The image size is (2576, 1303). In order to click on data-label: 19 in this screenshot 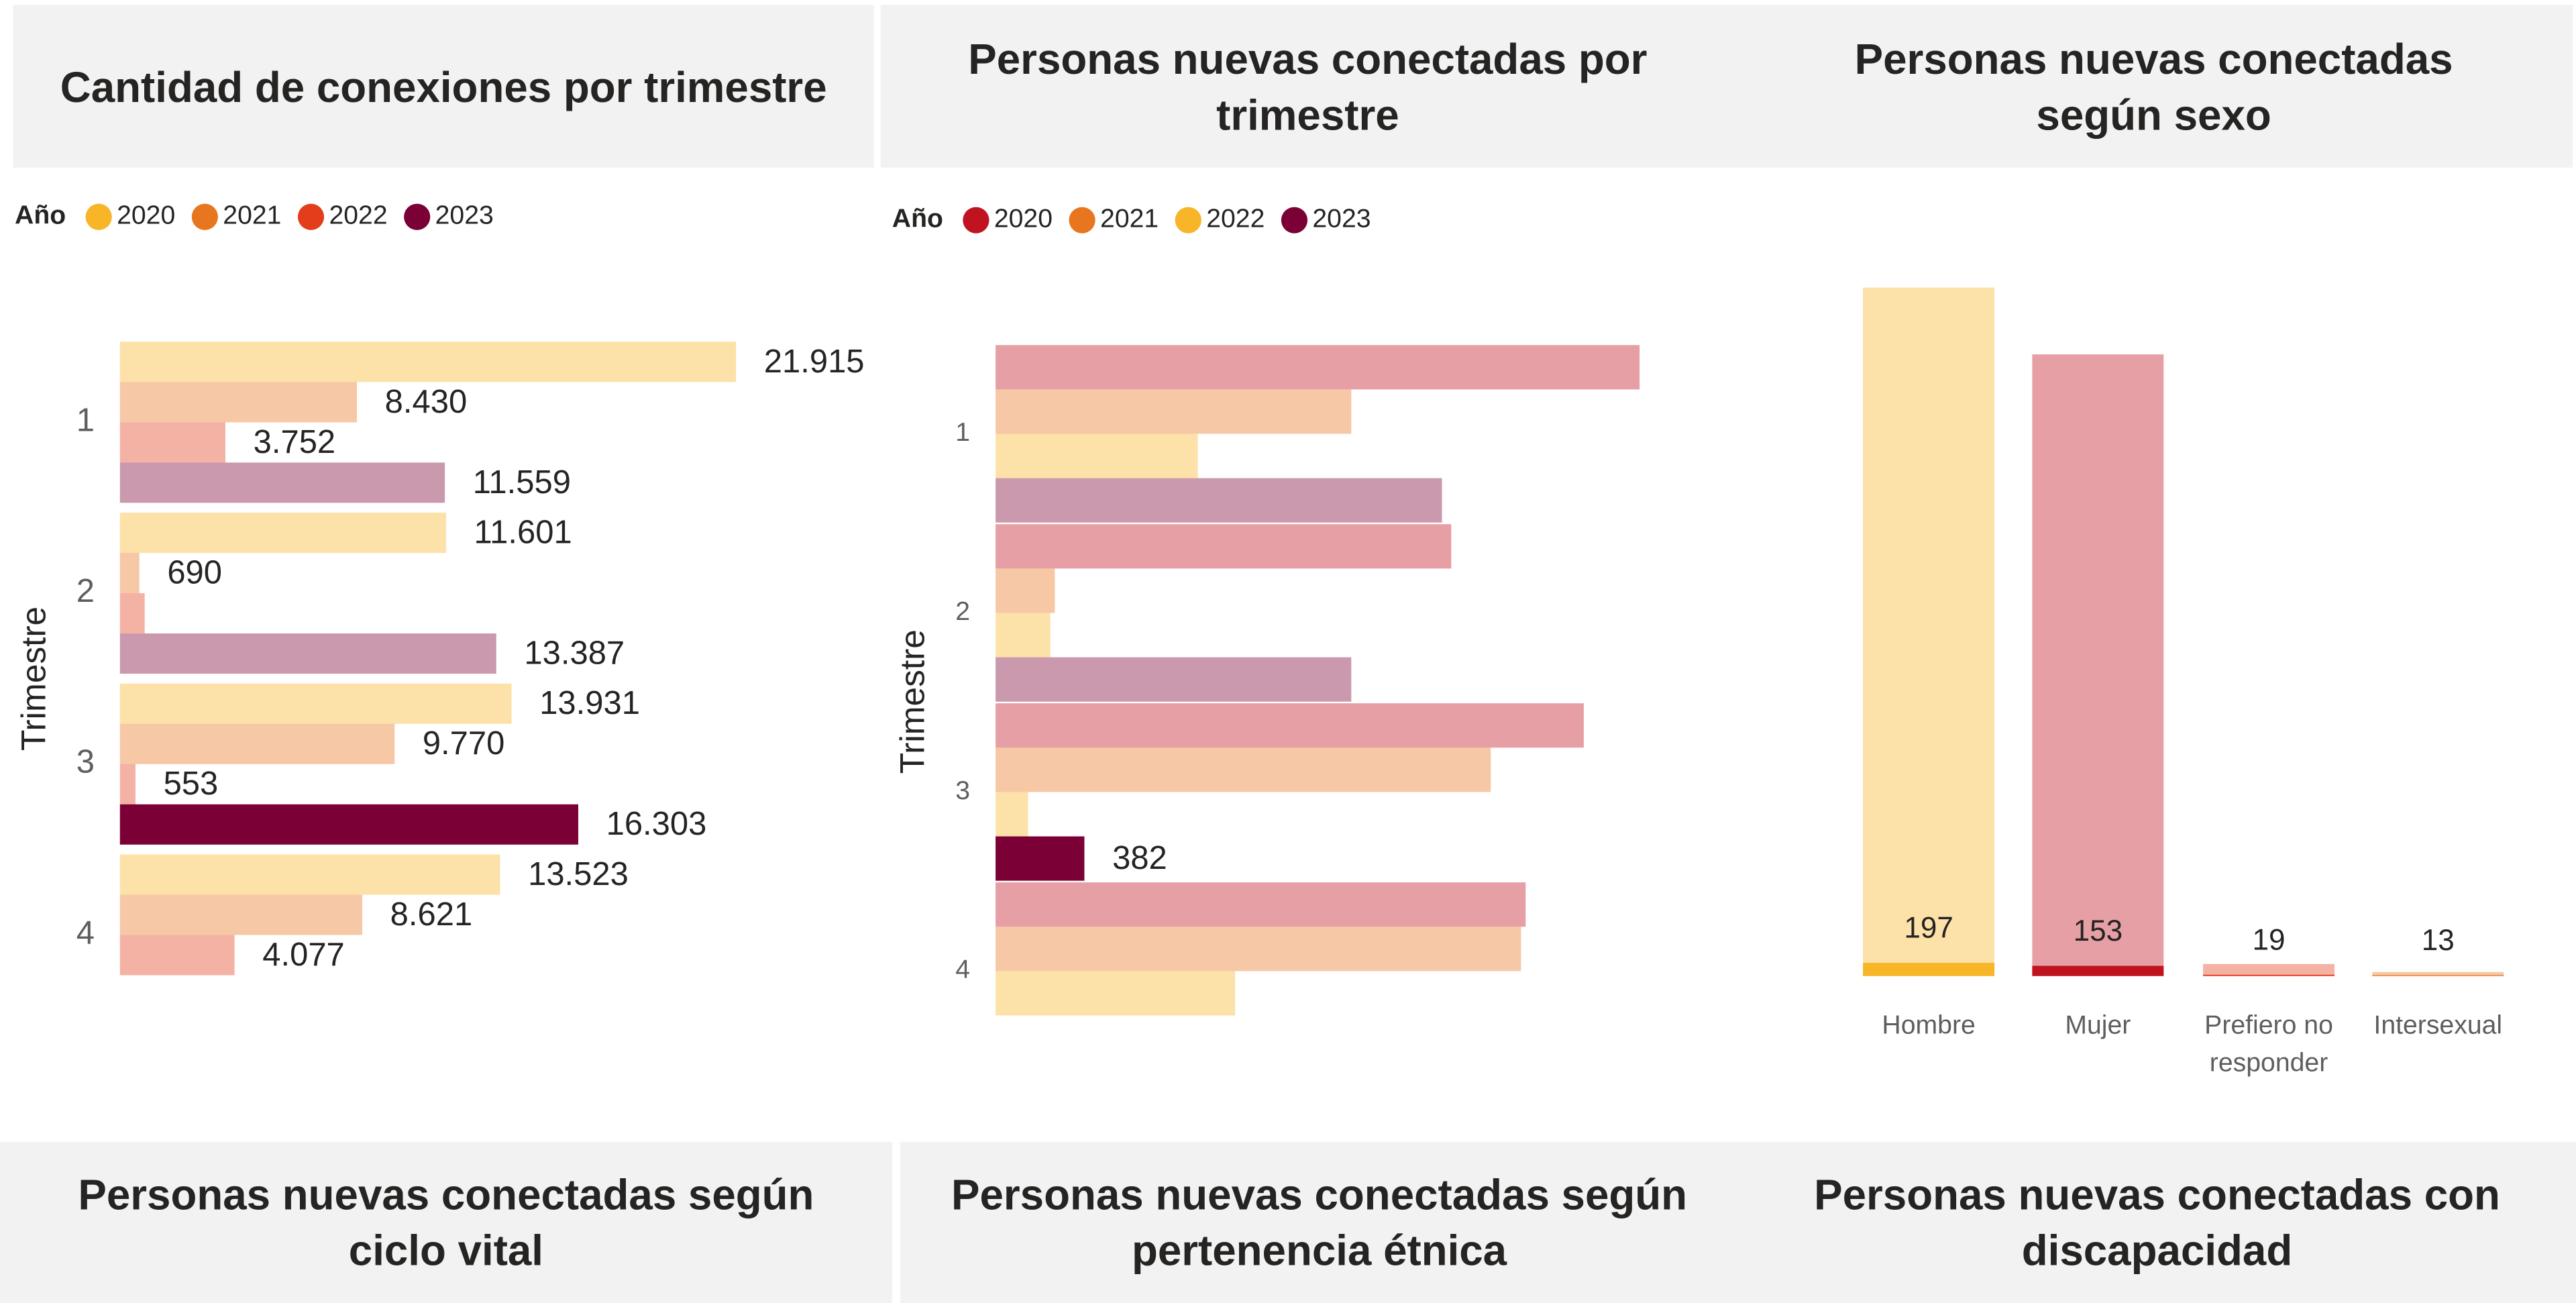, I will do `click(2269, 939)`.